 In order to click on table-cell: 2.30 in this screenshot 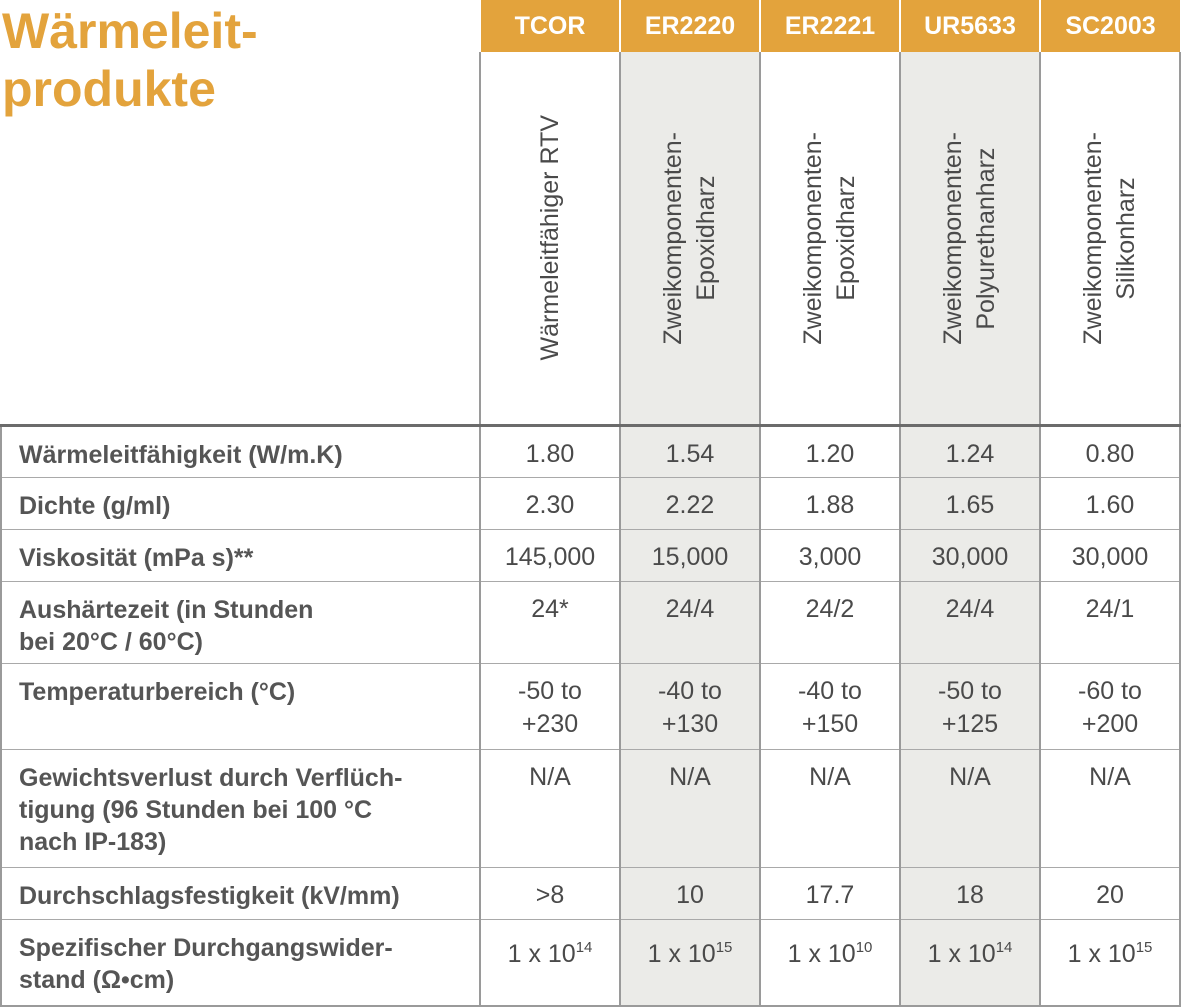, I will do `click(549, 503)`.